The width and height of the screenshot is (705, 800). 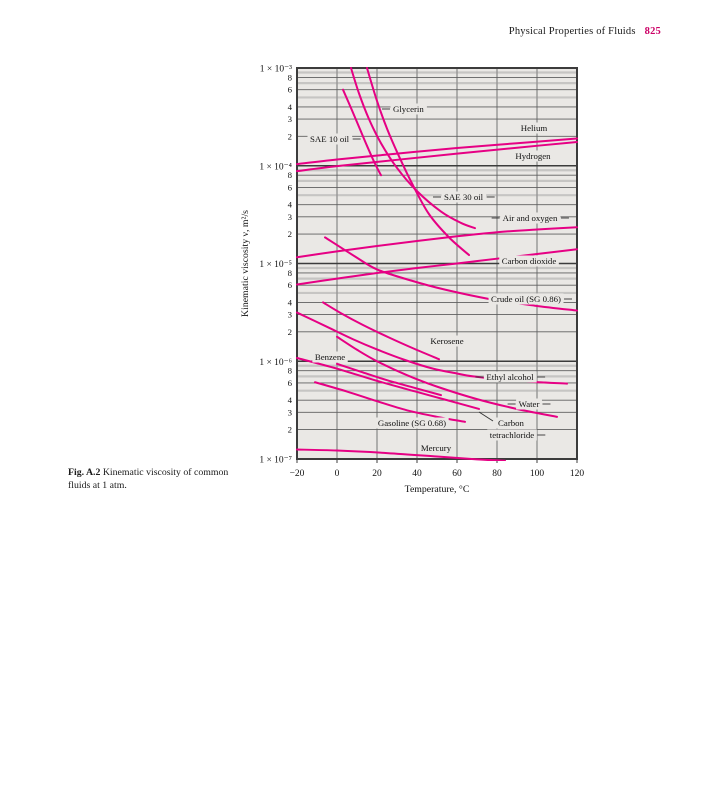 I want to click on series-curve-kerosene, so click(x=381, y=331).